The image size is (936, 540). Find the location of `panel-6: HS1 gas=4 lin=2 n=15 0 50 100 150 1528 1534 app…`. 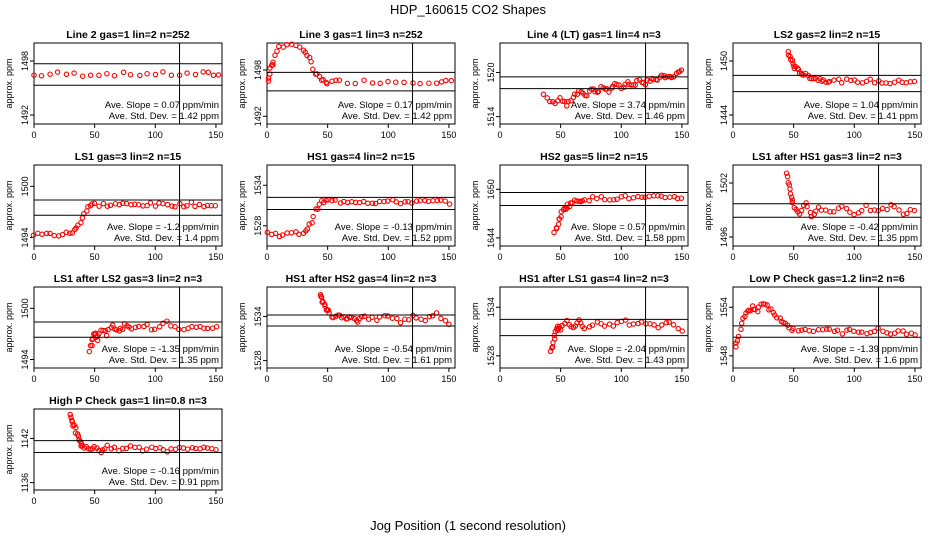

panel-6: HS1 gas=4 lin=2 n=15 0 50 100 150 1528 1534 app… is located at coordinates (346, 206).